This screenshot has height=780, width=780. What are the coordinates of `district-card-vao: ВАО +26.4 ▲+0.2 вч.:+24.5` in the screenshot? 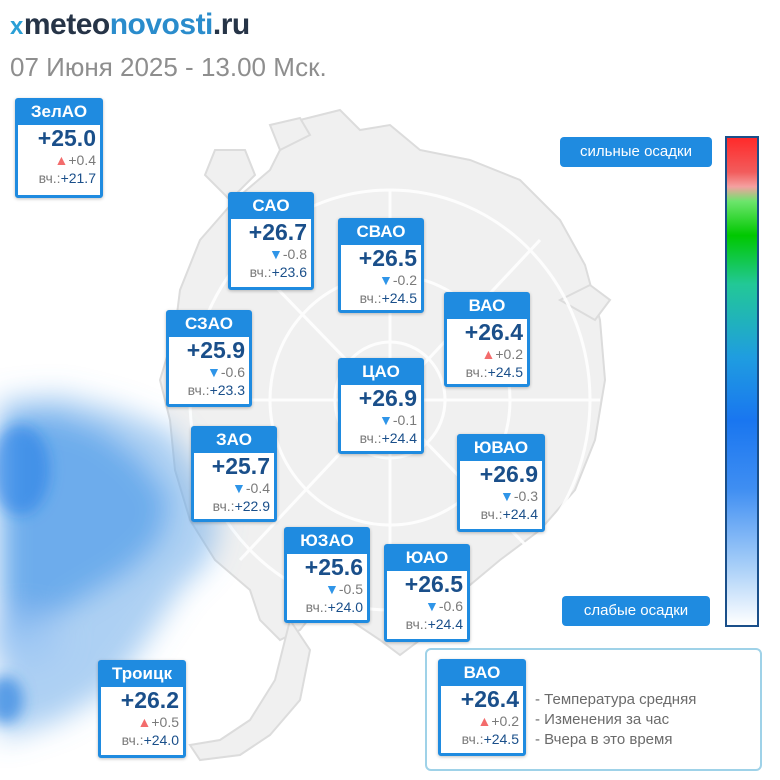 It's located at (487, 339).